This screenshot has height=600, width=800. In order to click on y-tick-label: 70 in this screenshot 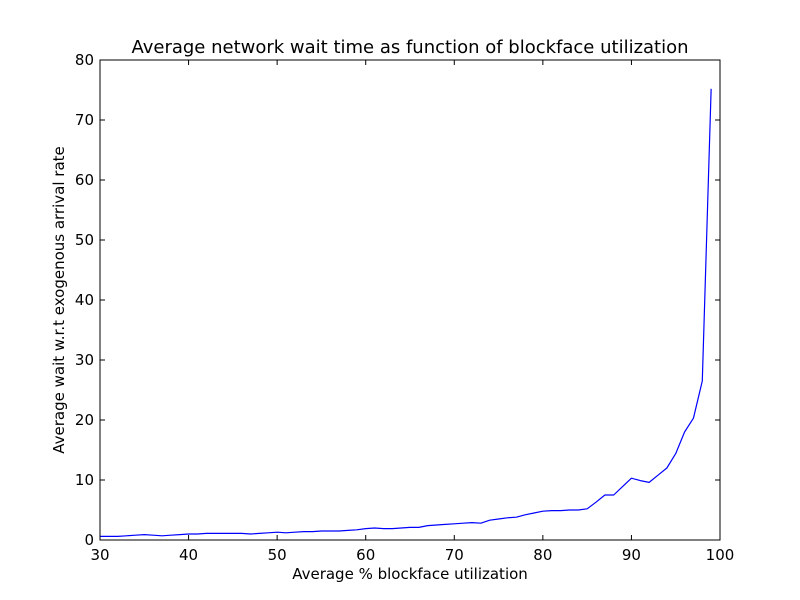, I will do `click(84, 120)`.